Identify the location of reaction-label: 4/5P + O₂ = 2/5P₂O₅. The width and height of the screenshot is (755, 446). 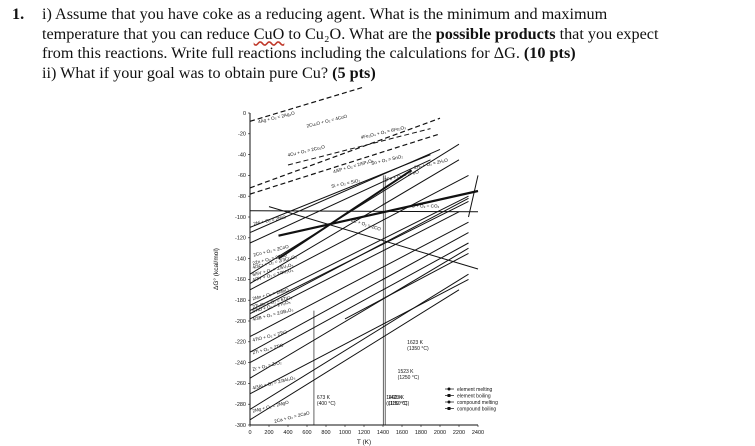
(353, 166).